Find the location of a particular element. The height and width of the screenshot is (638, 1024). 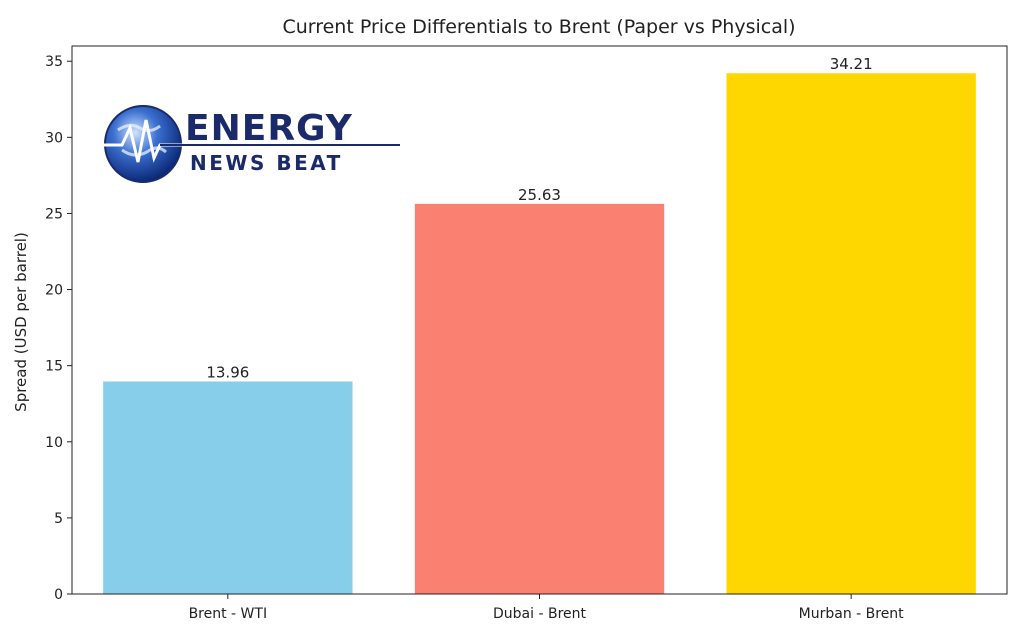

y-axis-ticks: 0 5 10 15 20 25 30 35 is located at coordinates (58, 328).